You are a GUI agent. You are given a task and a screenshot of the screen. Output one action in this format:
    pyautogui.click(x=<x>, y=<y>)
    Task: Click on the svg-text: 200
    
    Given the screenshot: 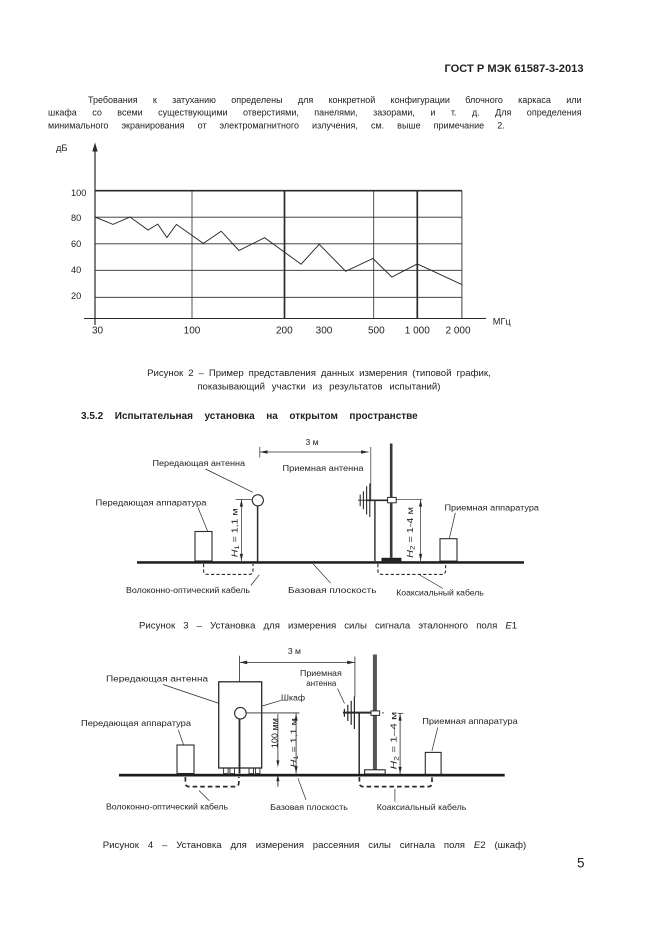 What is the action you would take?
    pyautogui.click(x=284, y=330)
    